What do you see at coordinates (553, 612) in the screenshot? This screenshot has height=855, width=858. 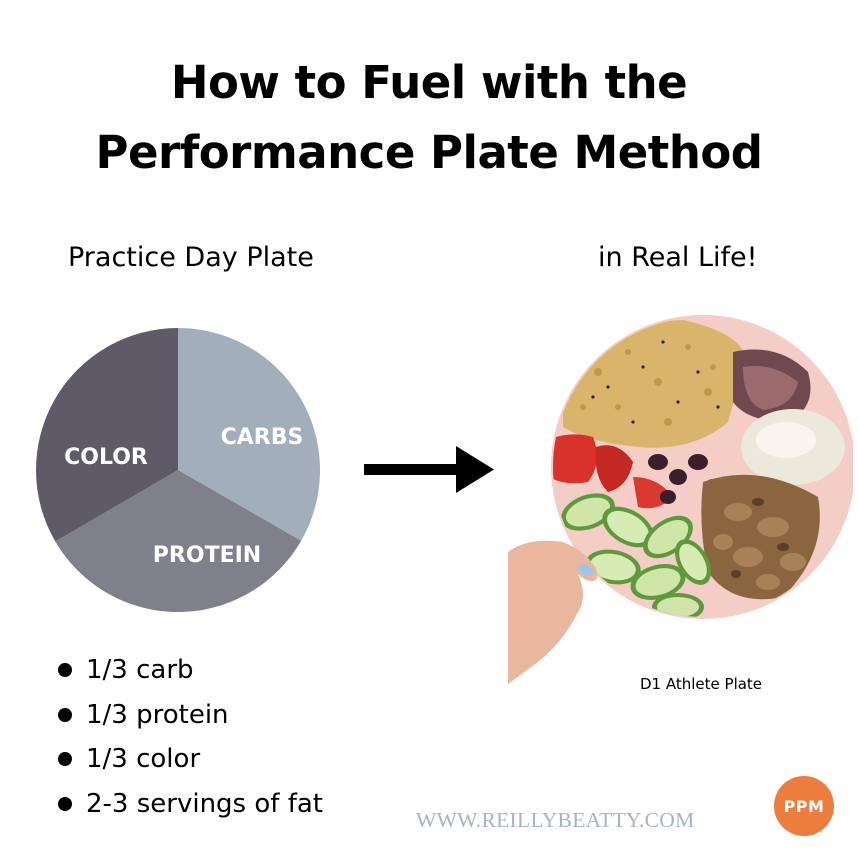 I see `hand` at bounding box center [553, 612].